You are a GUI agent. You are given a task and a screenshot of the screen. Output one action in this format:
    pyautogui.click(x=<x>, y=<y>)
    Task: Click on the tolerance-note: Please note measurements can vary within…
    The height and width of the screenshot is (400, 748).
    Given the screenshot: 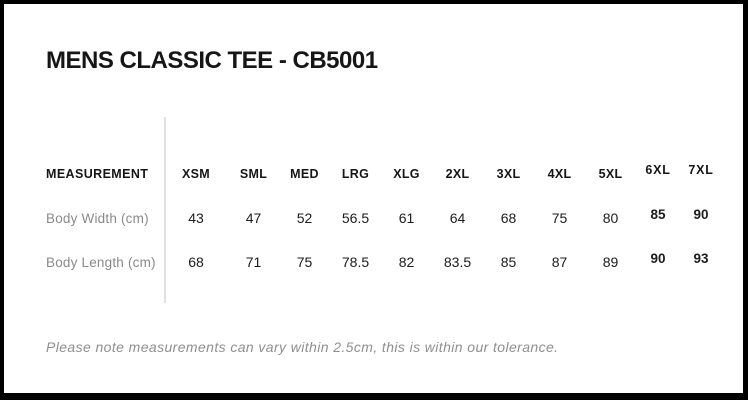 What is the action you would take?
    pyautogui.click(x=302, y=347)
    